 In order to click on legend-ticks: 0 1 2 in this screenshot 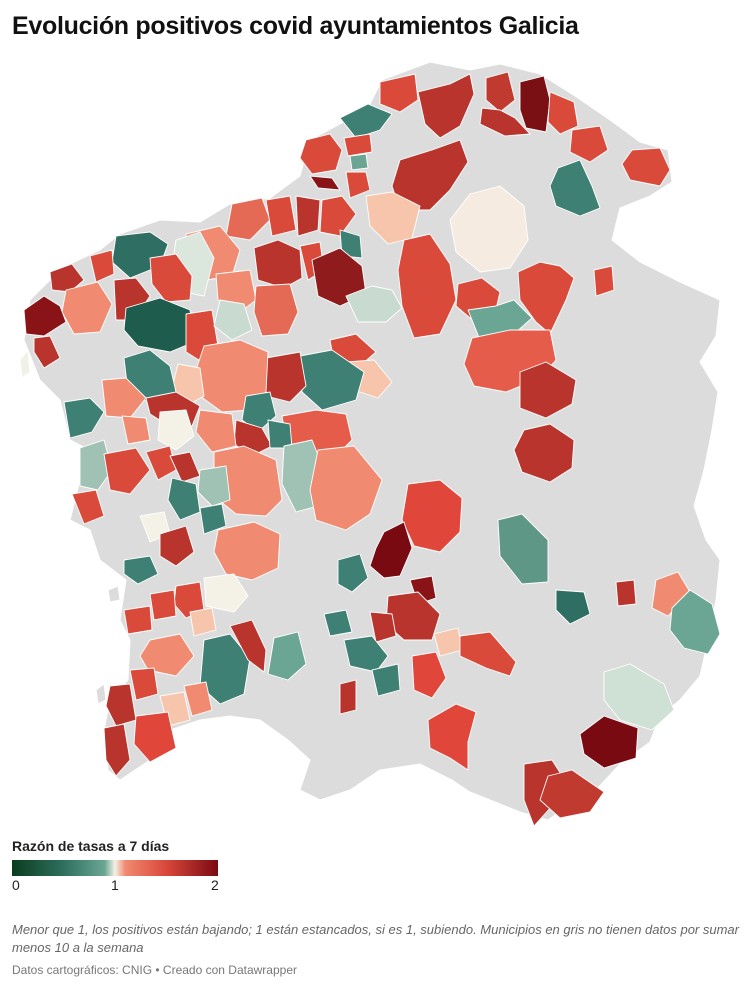, I will do `click(115, 885)`.